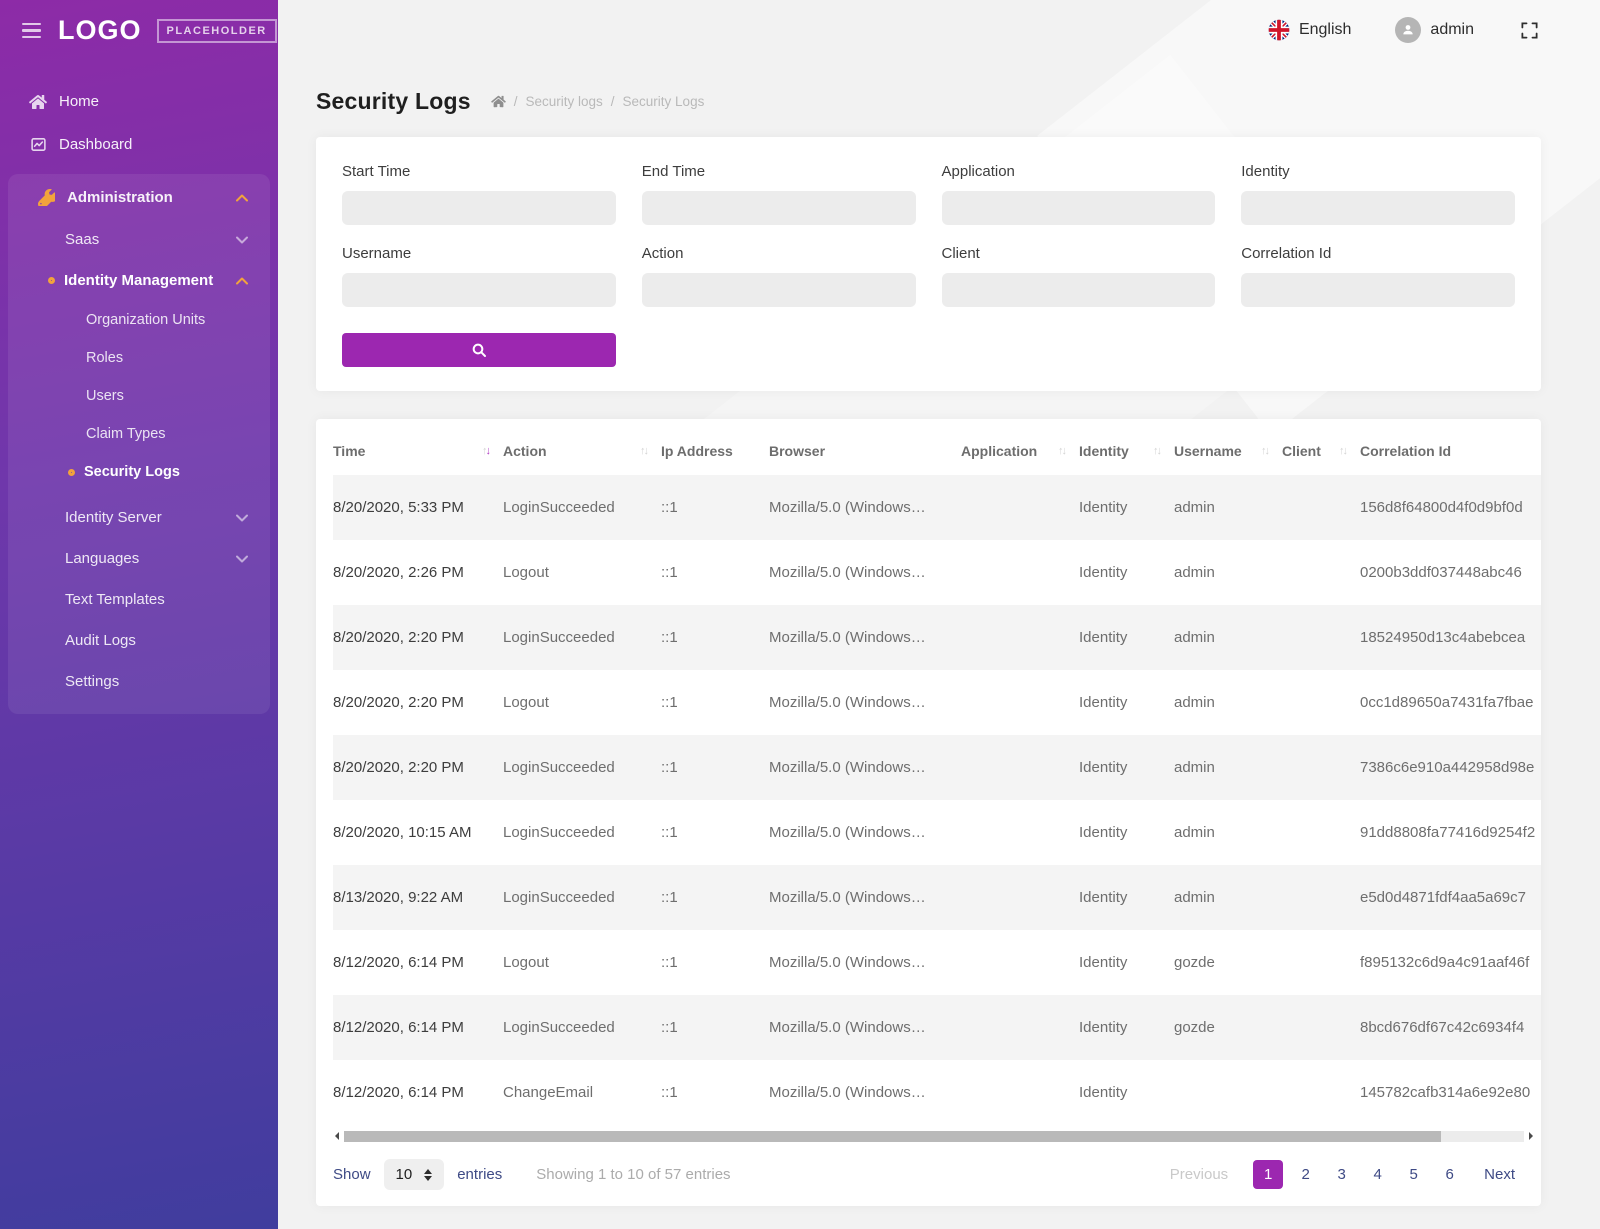 This screenshot has width=1600, height=1229. What do you see at coordinates (1268, 1174) in the screenshot?
I see `pagination-page-1: 1` at bounding box center [1268, 1174].